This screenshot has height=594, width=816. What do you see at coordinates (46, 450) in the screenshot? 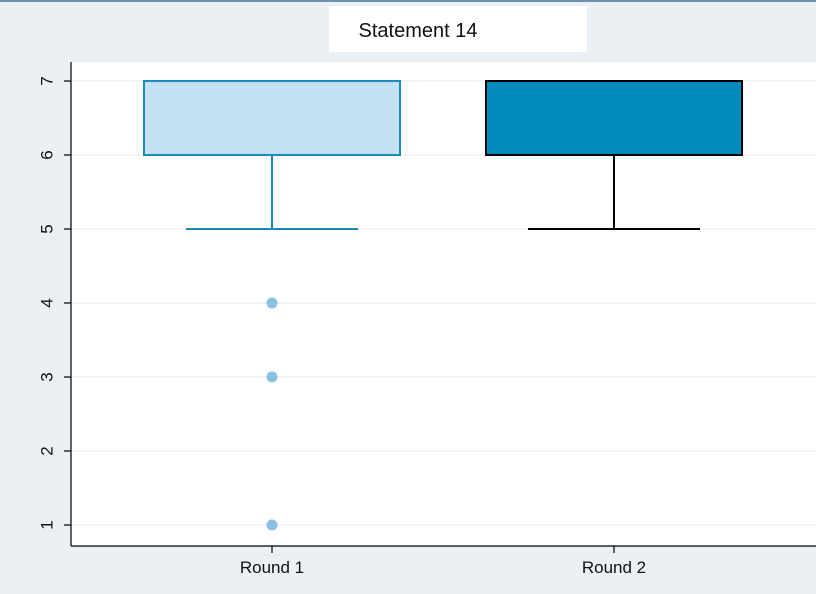
I see `y-tick-label-2: 2` at bounding box center [46, 450].